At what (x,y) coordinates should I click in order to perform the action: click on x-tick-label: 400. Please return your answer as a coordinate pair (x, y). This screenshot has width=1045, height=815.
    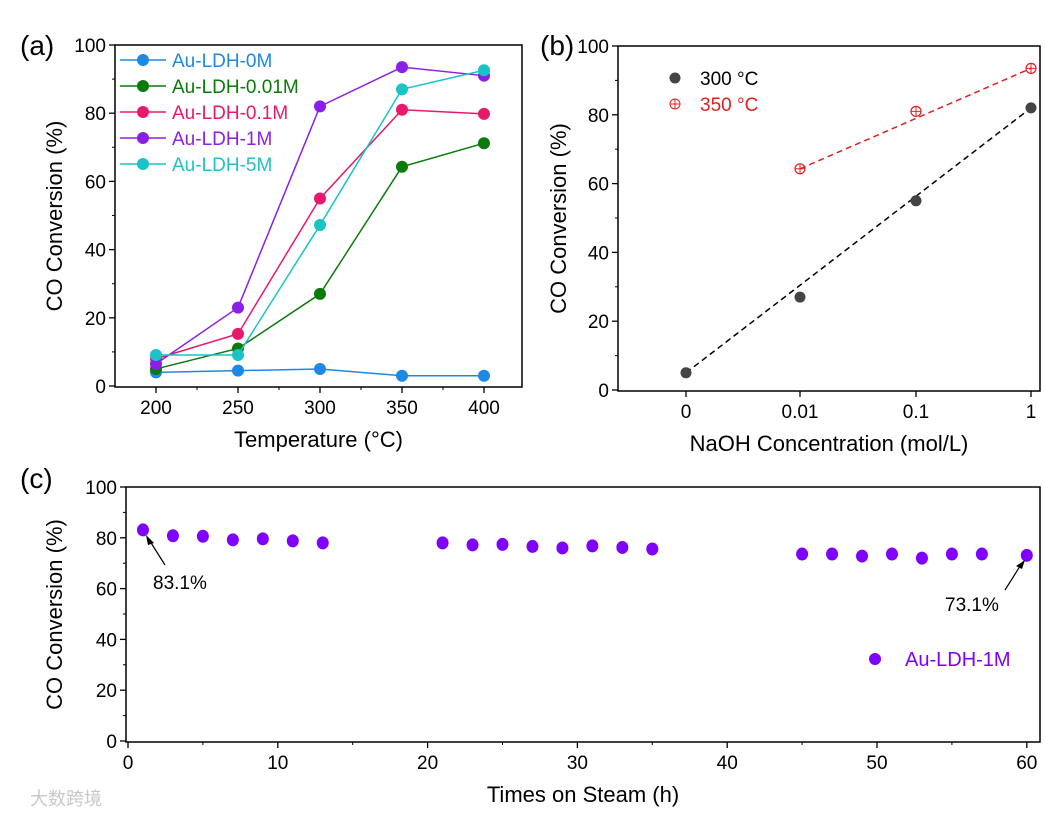
    Looking at the image, I should click on (484, 408).